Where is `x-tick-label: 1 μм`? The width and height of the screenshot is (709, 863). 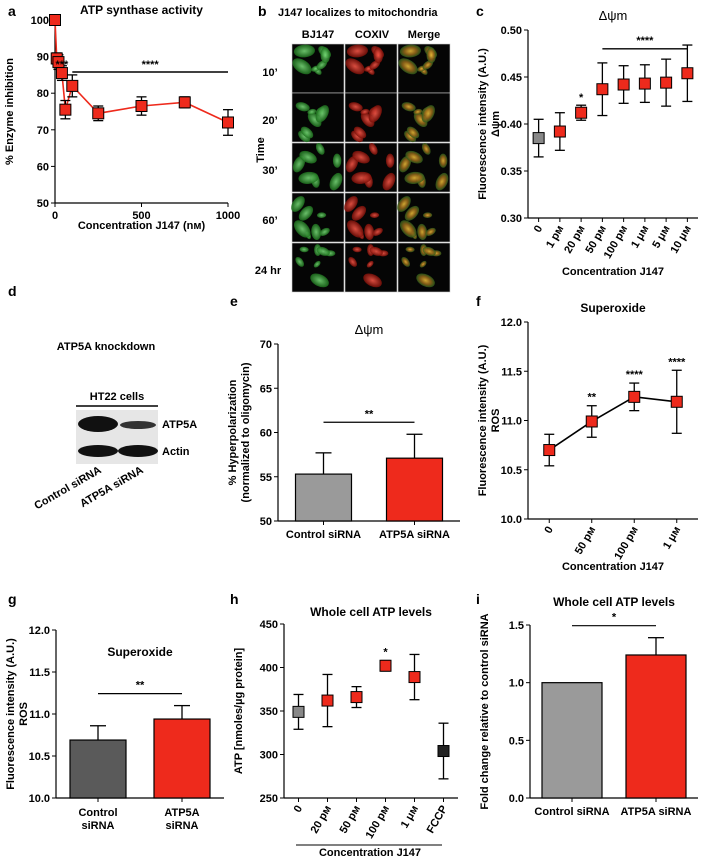 x-tick-label: 1 μм is located at coordinates (640, 237).